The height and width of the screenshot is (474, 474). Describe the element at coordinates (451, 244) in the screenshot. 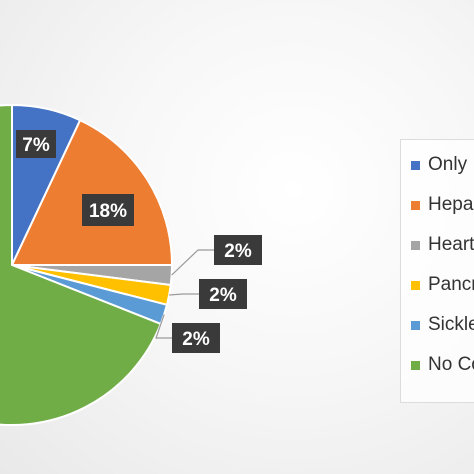

I see `legend-label: Heart` at that location.